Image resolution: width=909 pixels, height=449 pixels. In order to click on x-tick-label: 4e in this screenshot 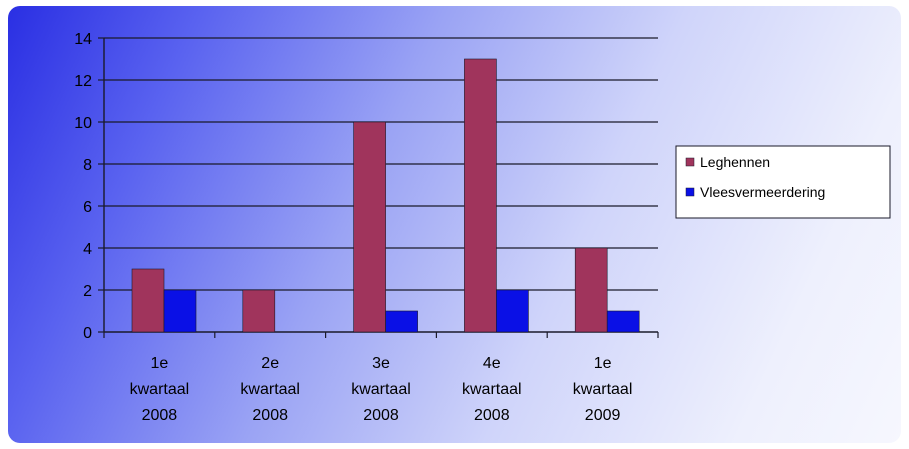, I will do `click(492, 363)`.